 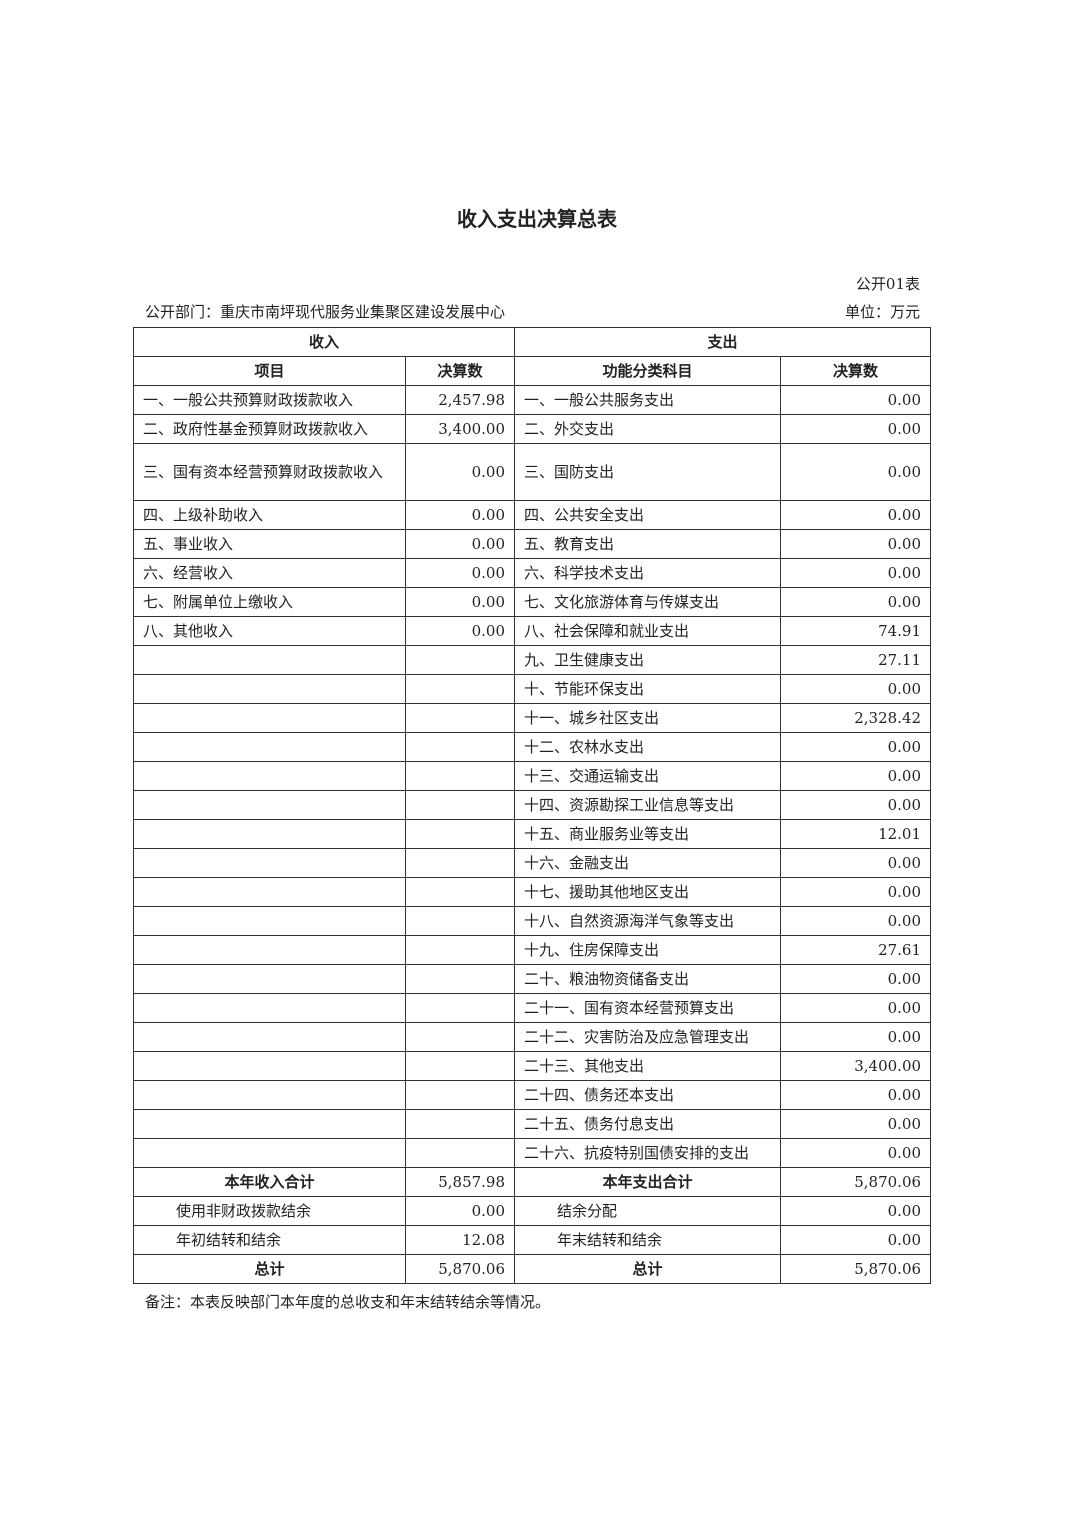 I want to click on table-row: 十一、城乡社区支出 2,328.42, so click(x=532, y=718).